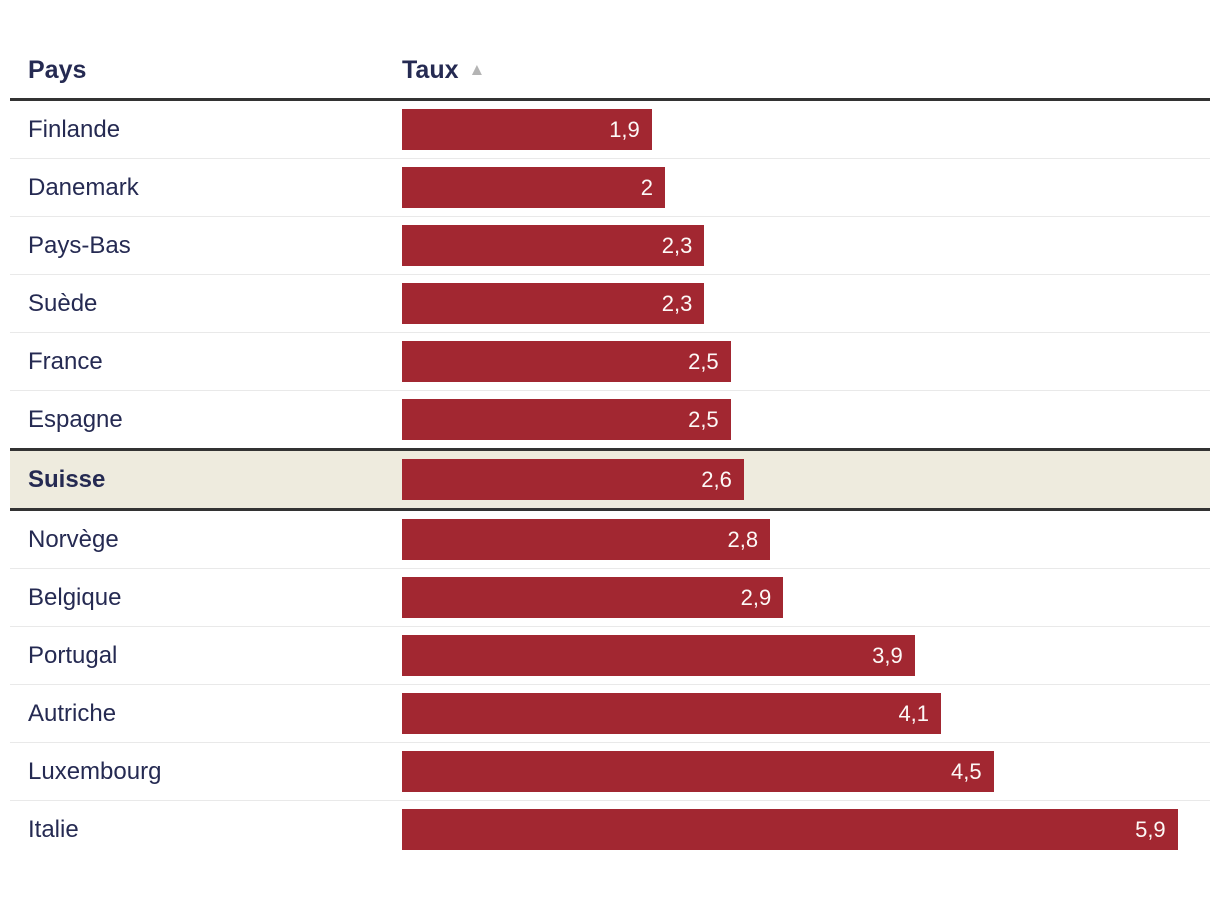 The width and height of the screenshot is (1220, 920). Describe the element at coordinates (1150, 829) in the screenshot. I see `rate-value: 5,9` at that location.